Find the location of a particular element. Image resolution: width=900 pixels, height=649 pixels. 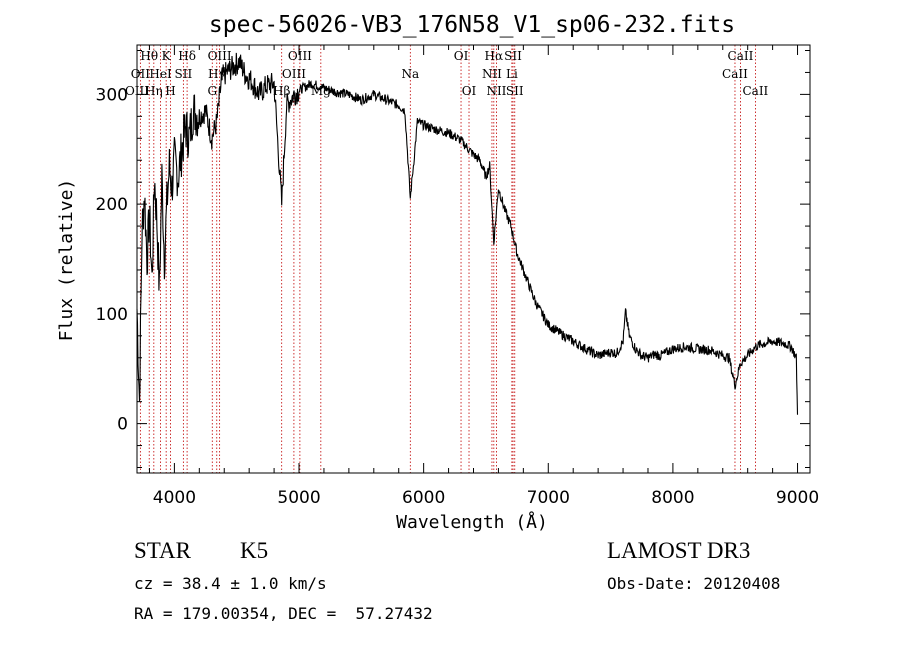

x-tick-label-3: 7000 is located at coordinates (548, 498).